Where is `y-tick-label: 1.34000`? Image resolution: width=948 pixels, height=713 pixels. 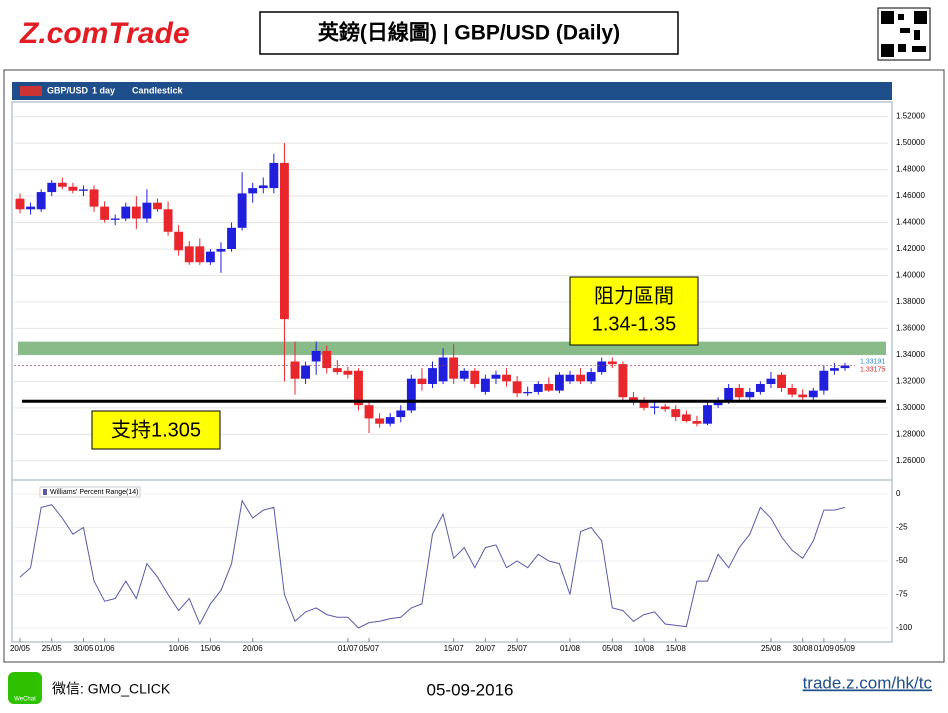 y-tick-label: 1.34000 is located at coordinates (910, 354).